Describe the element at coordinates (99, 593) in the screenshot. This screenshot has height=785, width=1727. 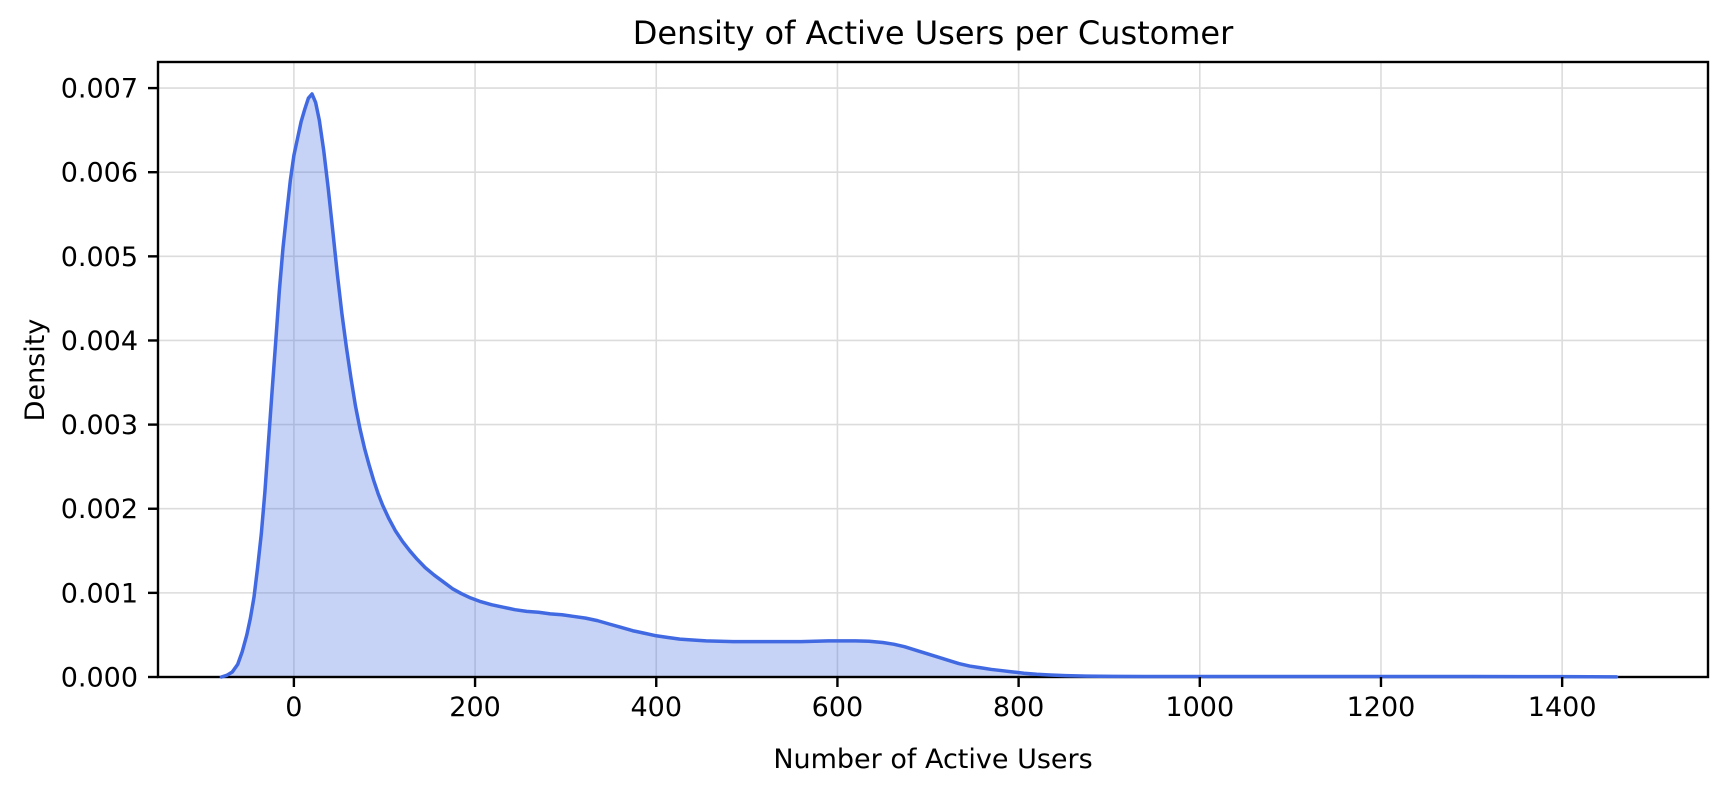
I see `y-tick-label: 0.001` at that location.